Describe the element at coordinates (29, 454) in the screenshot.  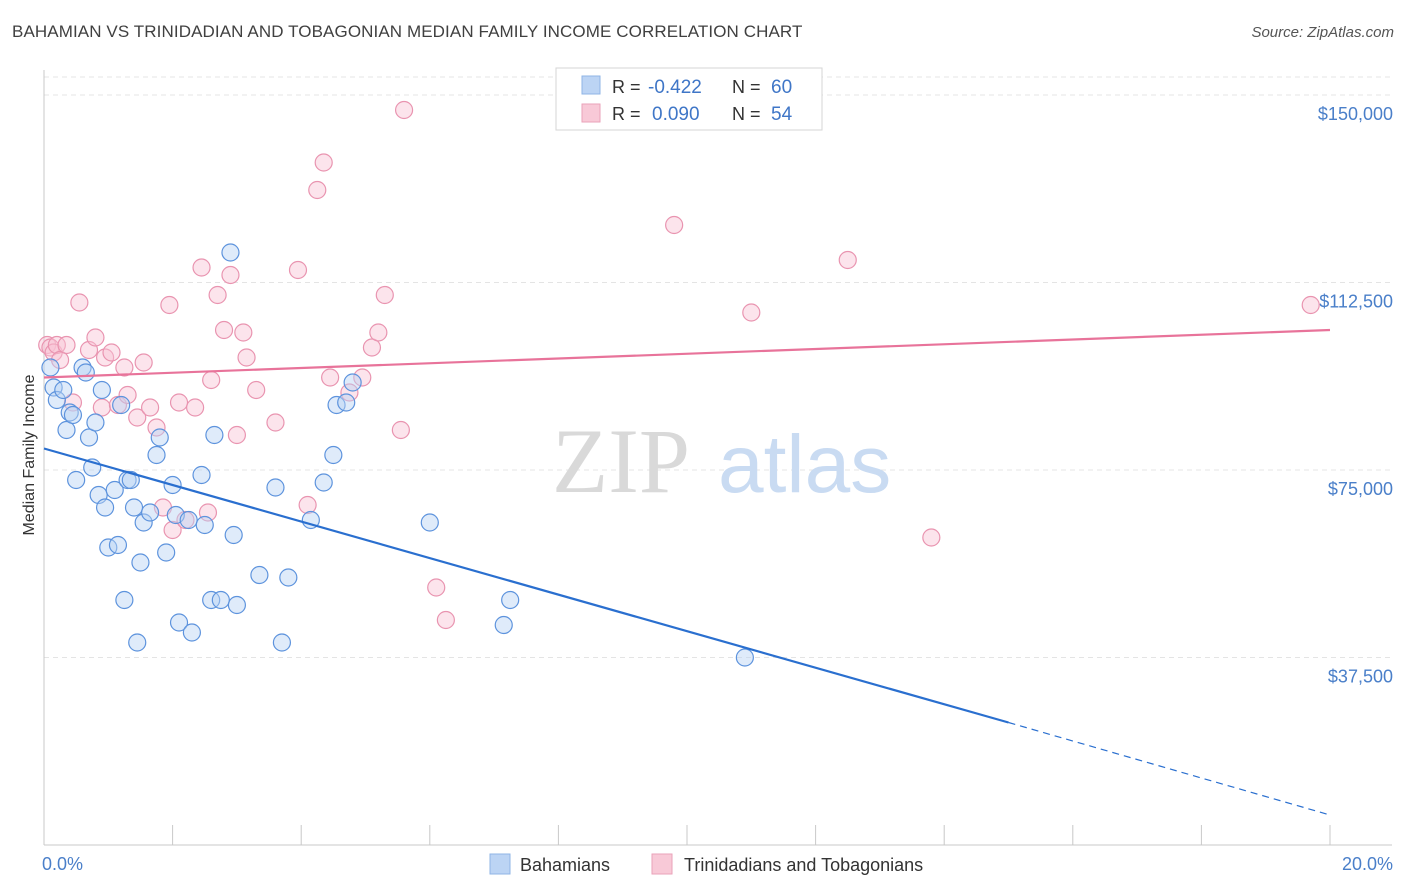
I see `y-axis-title: Median Family Income` at that location.